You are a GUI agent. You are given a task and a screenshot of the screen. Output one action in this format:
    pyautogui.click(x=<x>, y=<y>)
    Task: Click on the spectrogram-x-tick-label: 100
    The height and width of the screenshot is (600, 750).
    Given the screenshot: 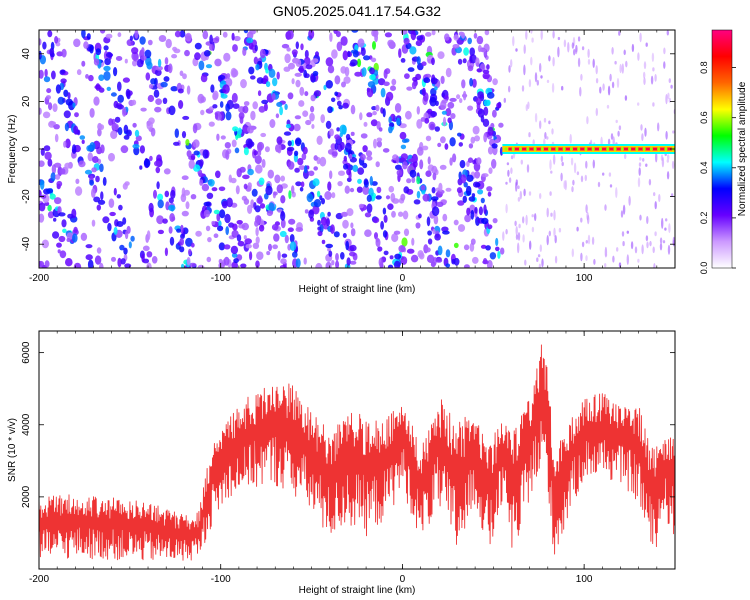 What is the action you would take?
    pyautogui.click(x=584, y=278)
    